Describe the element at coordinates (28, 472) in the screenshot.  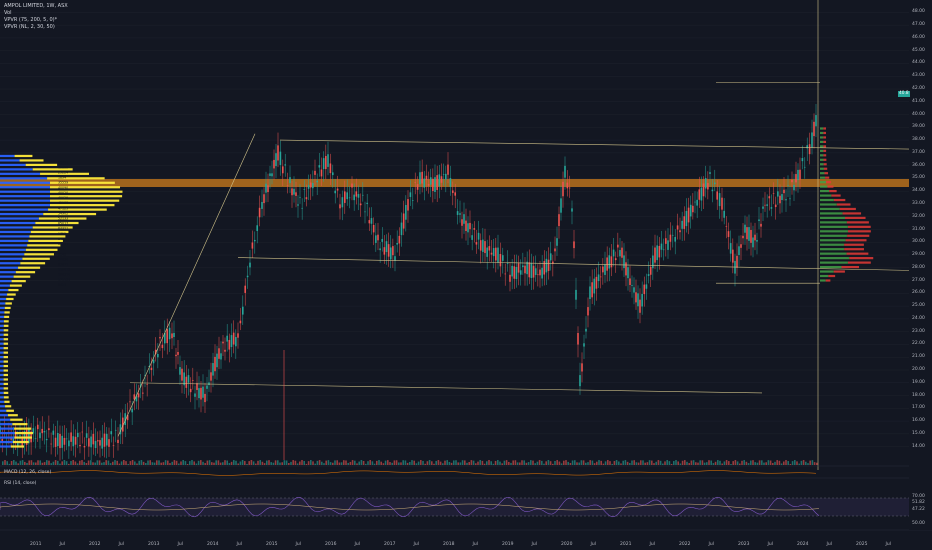
I see `macd-label: MACD (12, 26, close)` at that location.